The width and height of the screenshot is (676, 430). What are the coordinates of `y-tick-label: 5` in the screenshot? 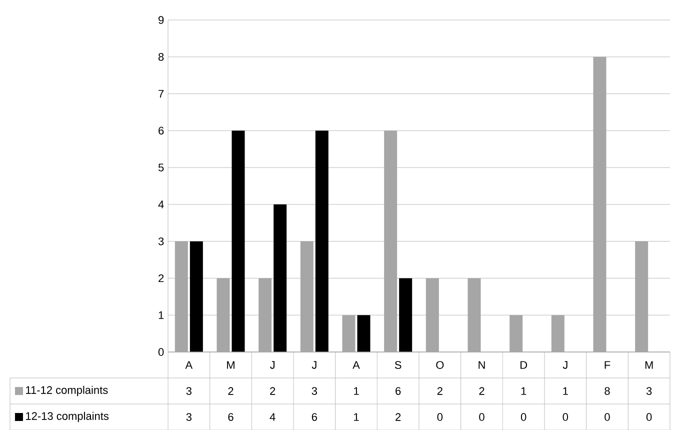 It's located at (161, 168).